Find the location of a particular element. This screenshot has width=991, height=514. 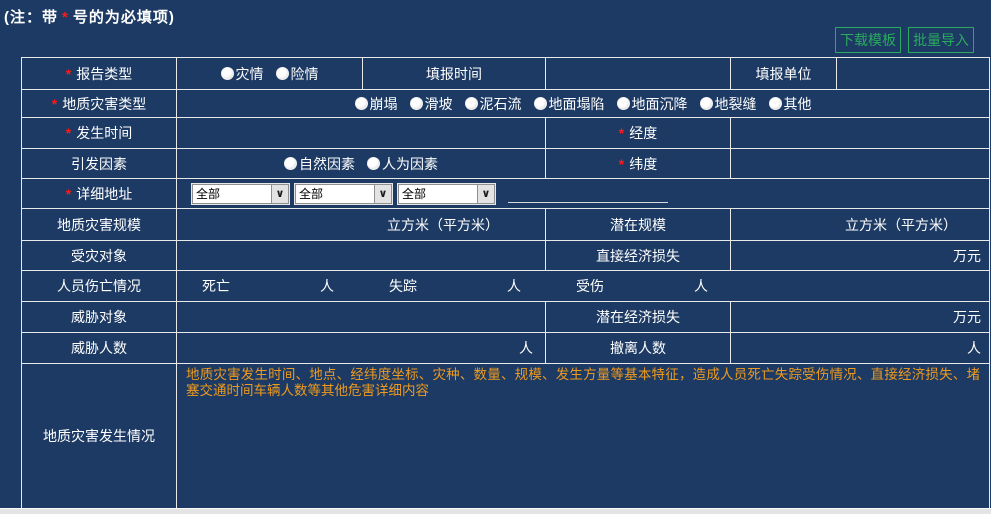

row-report-type: * 报告类型 灾情 险情 填报时间 填报单位 is located at coordinates (505, 74).